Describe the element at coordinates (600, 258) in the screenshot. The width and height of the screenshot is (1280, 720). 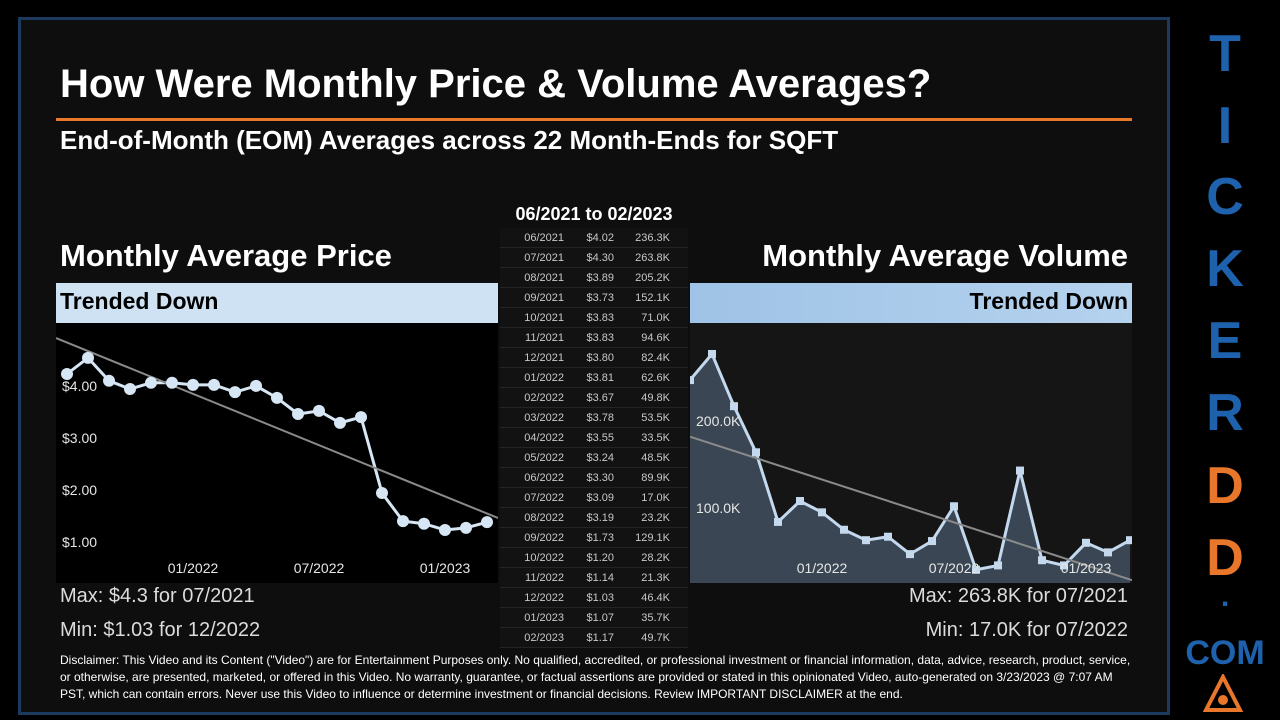
I see `table-cell: $4.30` at that location.